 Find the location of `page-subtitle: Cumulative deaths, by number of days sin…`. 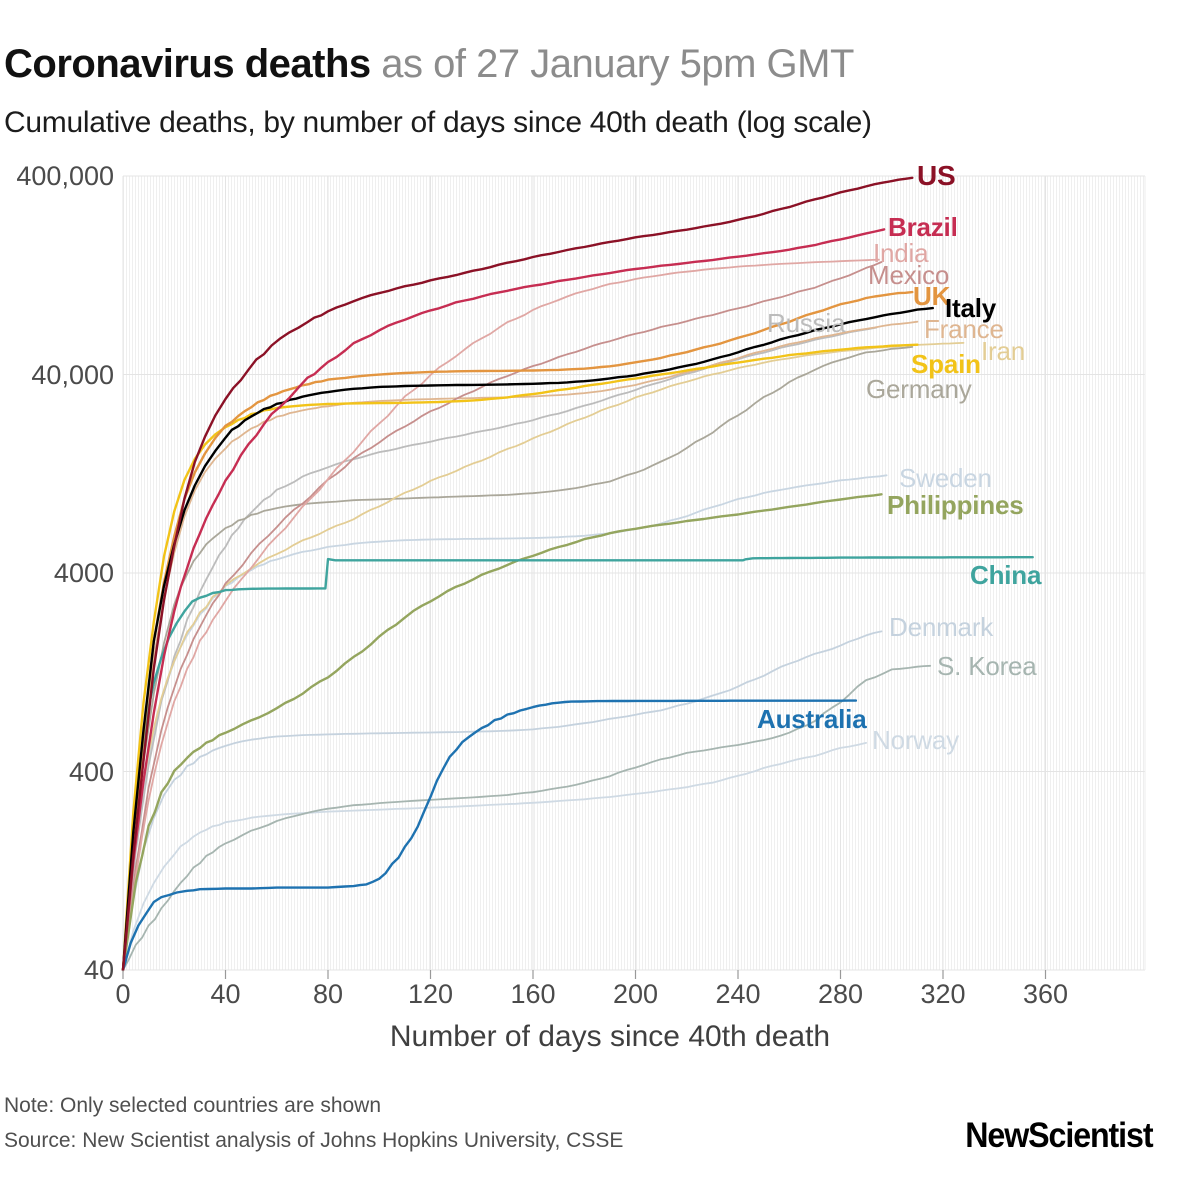

page-subtitle: Cumulative deaths, by number of days sin… is located at coordinates (438, 122).